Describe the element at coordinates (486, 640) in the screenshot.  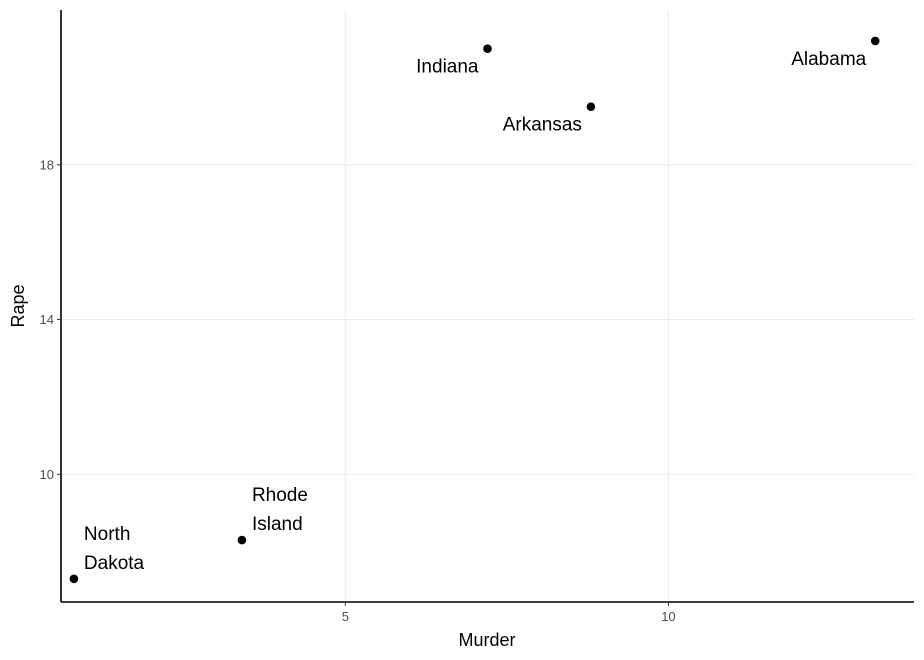
I see `x-axis-title: Murder` at that location.